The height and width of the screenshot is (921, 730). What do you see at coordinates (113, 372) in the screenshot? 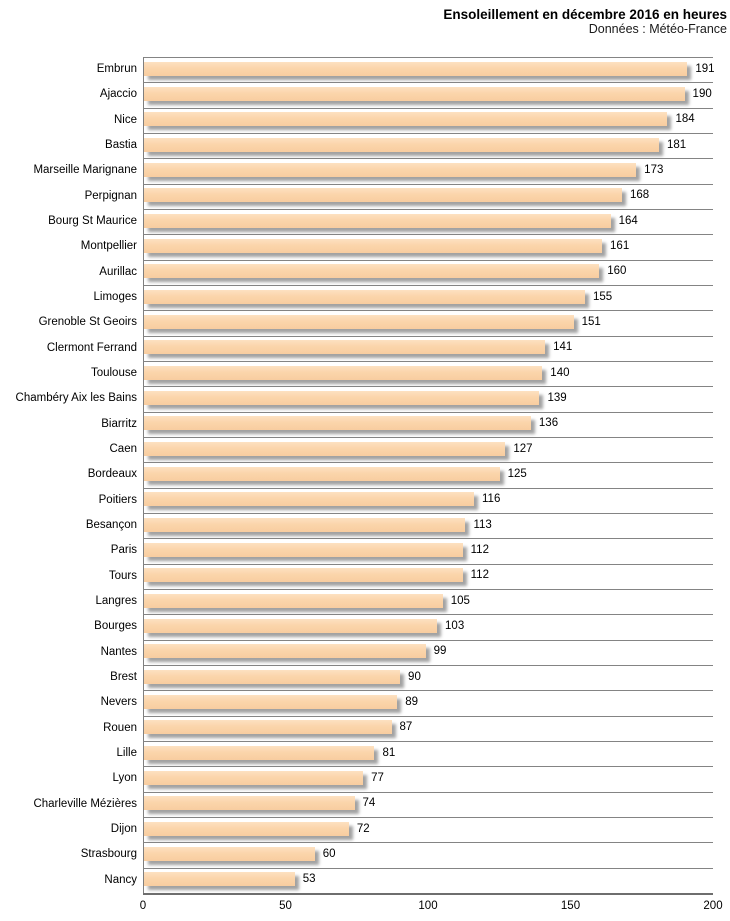
I see `row-label: Toulouse` at bounding box center [113, 372].